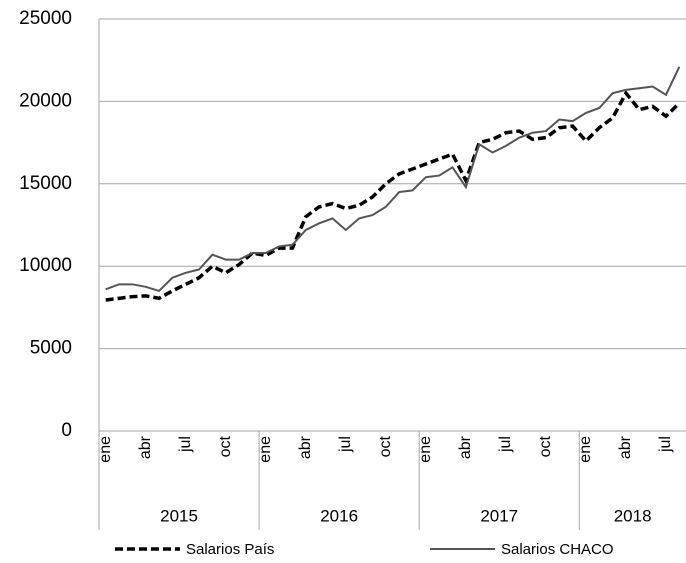 The width and height of the screenshot is (686, 563). What do you see at coordinates (45, 100) in the screenshot?
I see `y-tick-label: 20000` at bounding box center [45, 100].